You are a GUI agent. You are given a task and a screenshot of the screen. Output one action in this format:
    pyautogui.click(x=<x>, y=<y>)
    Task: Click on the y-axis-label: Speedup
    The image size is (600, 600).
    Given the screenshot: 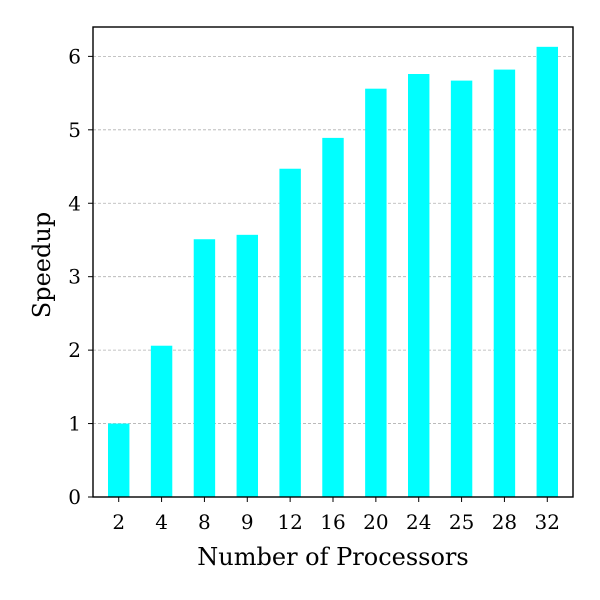 What is the action you would take?
    pyautogui.click(x=42, y=265)
    